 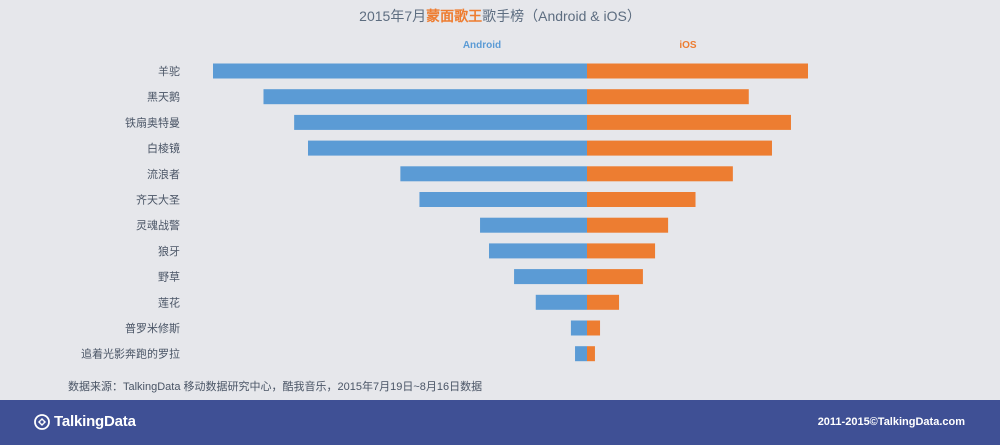 What do you see at coordinates (130, 354) in the screenshot?
I see `category-label: 追着光影奔跑的罗拉` at bounding box center [130, 354].